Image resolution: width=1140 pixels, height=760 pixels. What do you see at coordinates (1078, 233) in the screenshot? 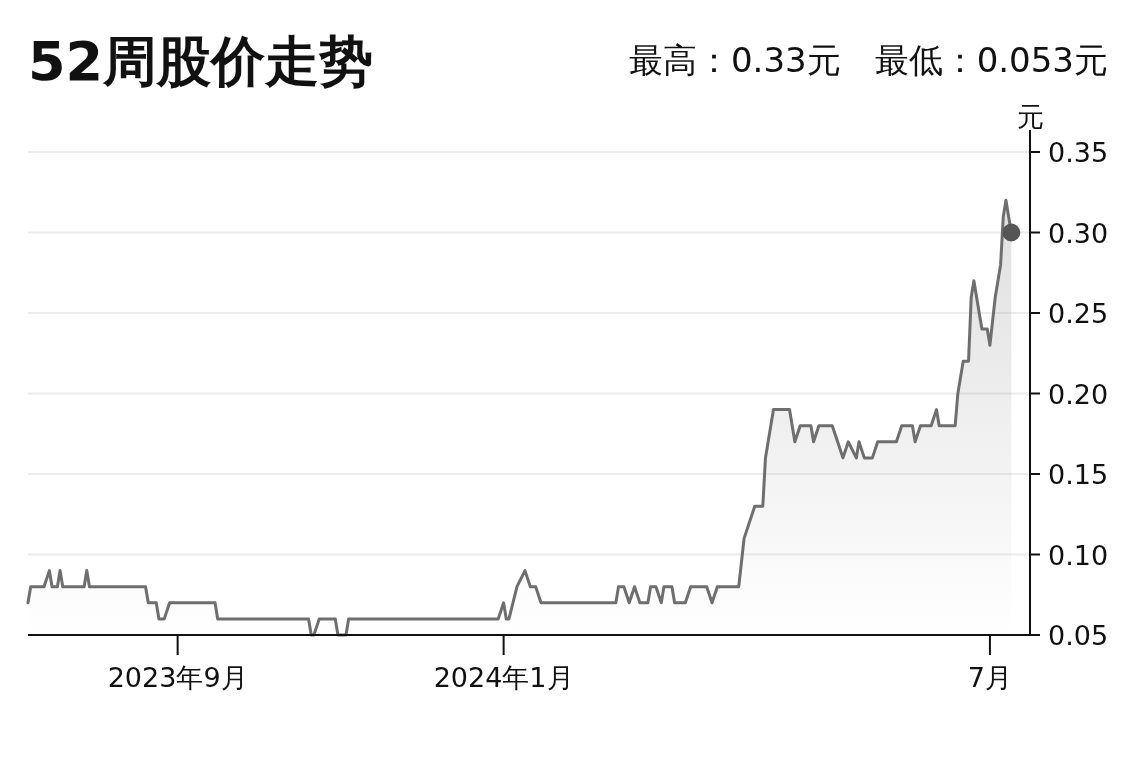
I see `y-tick-label: 0.30` at bounding box center [1078, 233].